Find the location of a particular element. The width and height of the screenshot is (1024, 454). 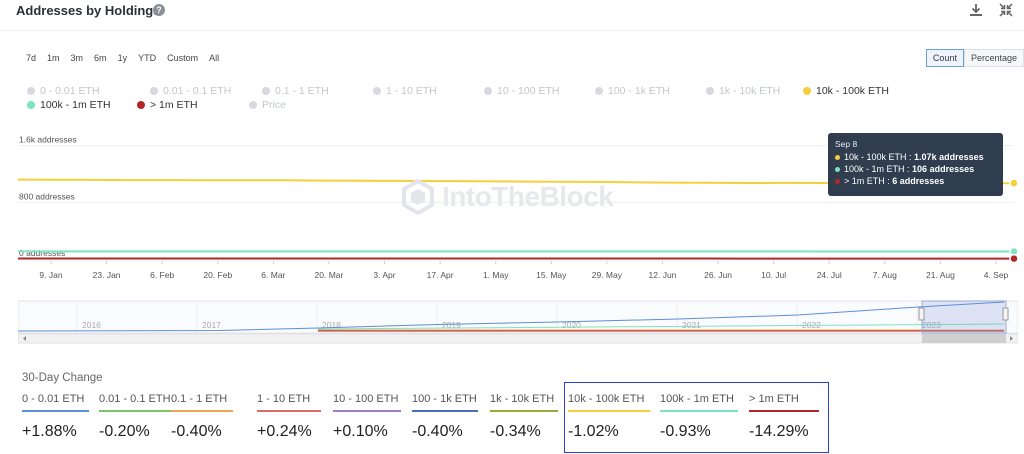

legend-item: 1k - 10k ETH is located at coordinates (743, 91).